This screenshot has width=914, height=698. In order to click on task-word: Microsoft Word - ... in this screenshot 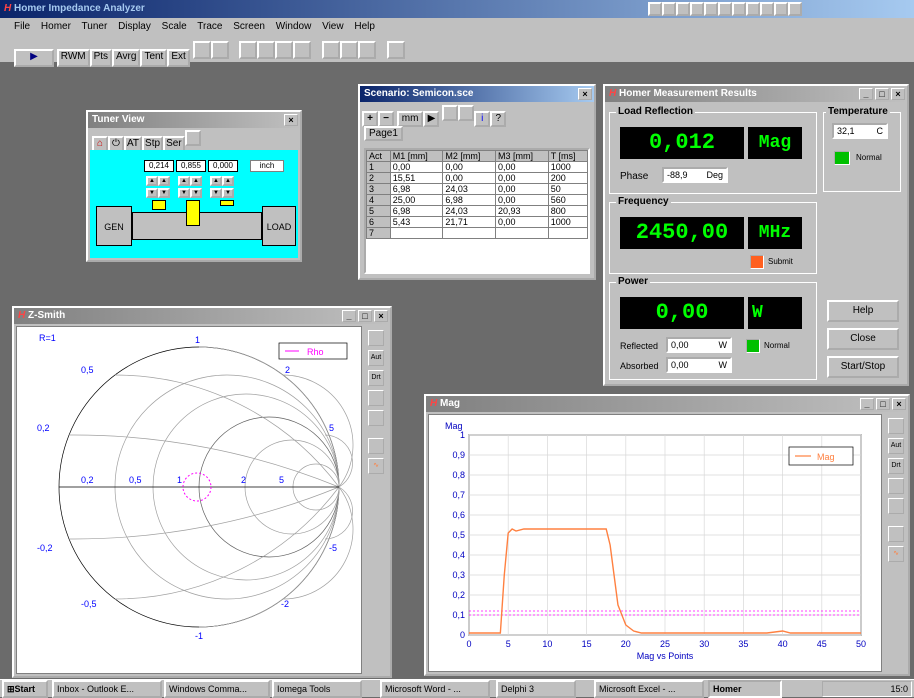, I will do `click(435, 689)`.